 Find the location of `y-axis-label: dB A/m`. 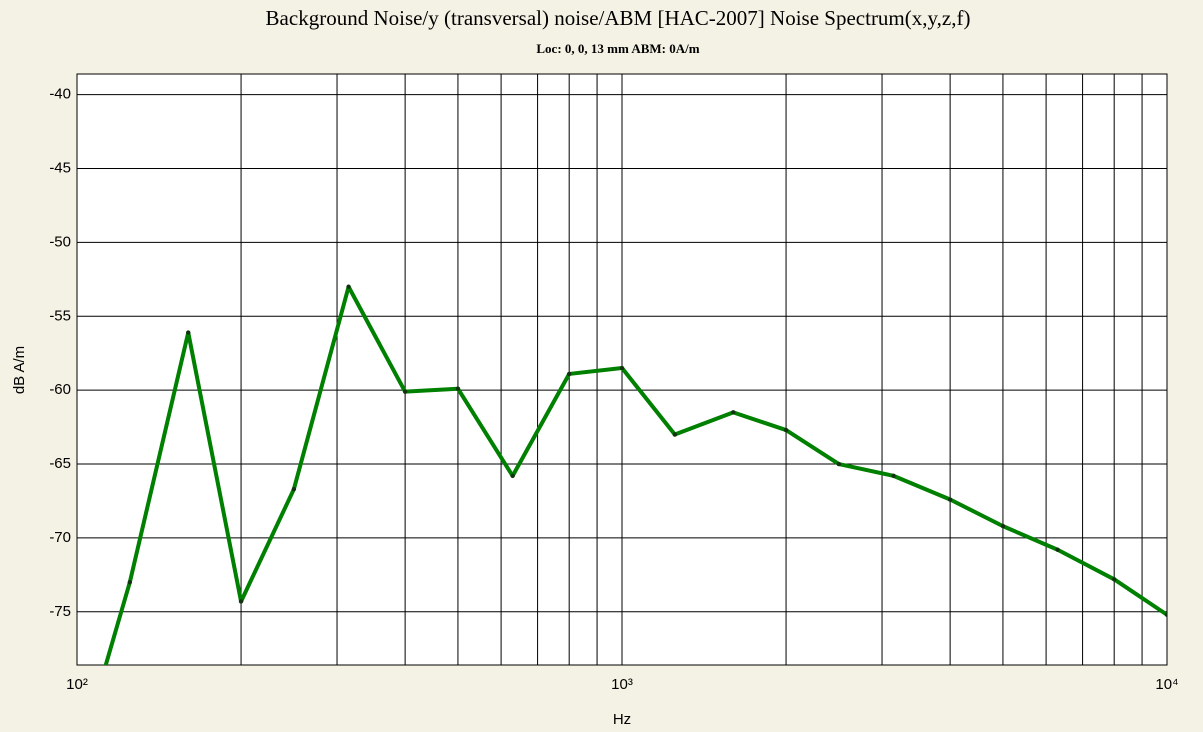

y-axis-label: dB A/m is located at coordinates (19, 370).